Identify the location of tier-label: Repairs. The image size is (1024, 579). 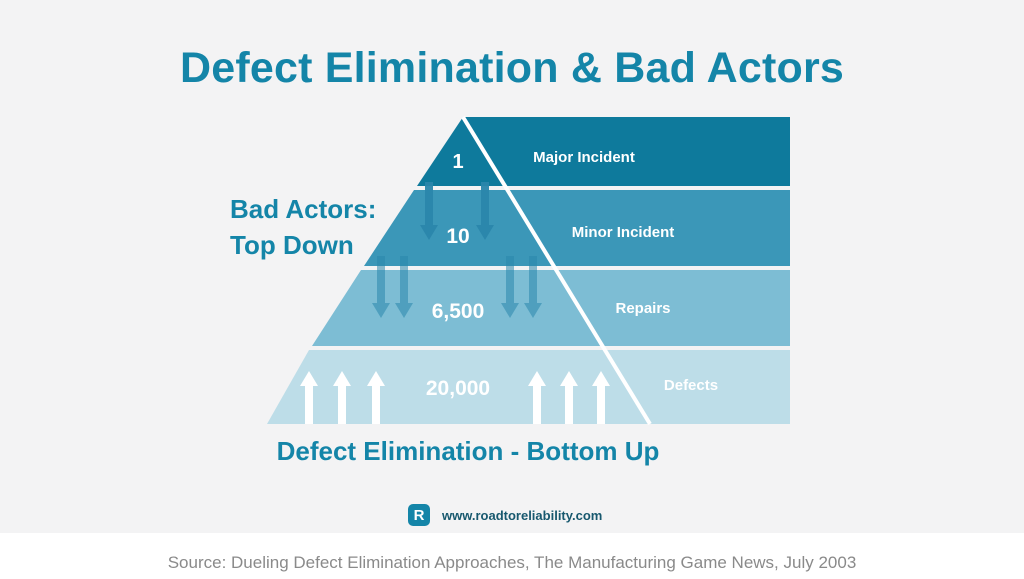
(642, 308).